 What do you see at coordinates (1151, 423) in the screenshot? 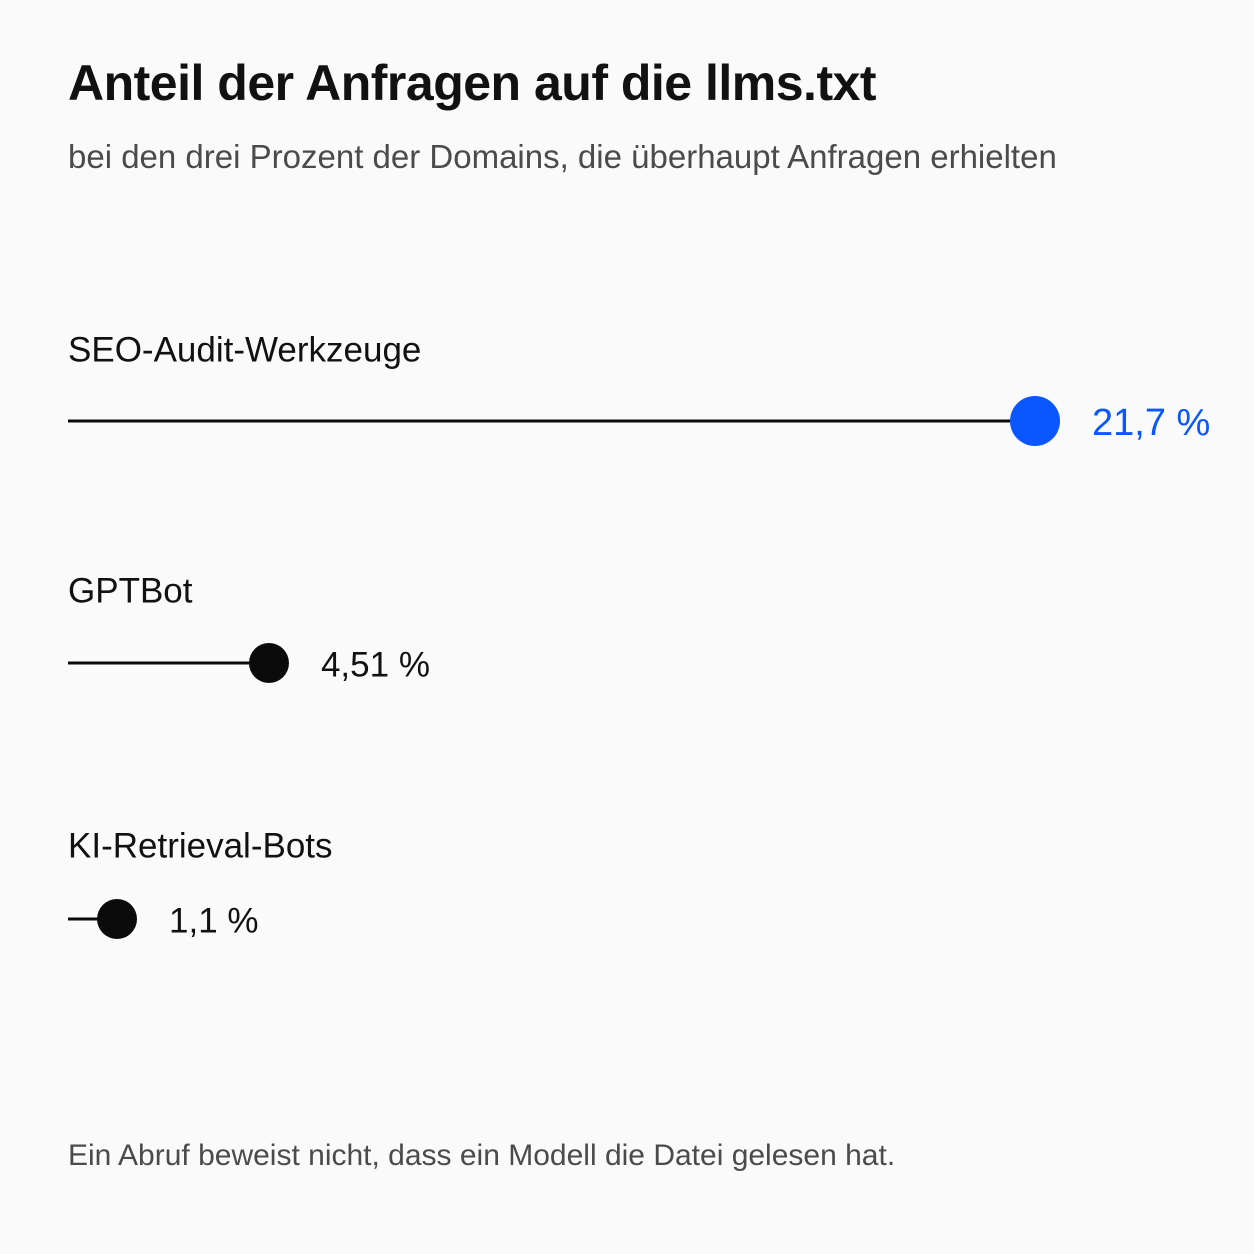
I see `value-label: 21,7 %` at bounding box center [1151, 423].